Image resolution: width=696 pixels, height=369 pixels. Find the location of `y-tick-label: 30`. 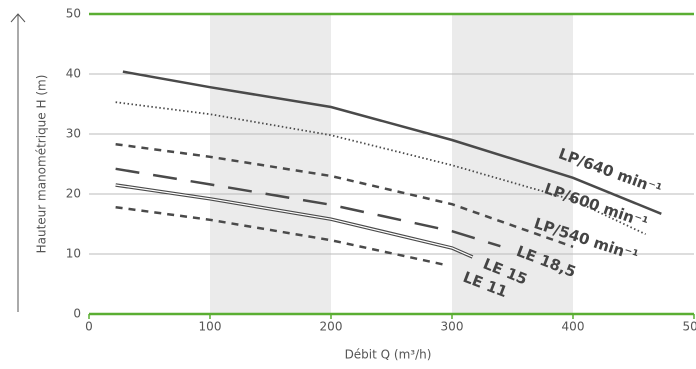

y-tick-label: 30 is located at coordinates (73, 134).